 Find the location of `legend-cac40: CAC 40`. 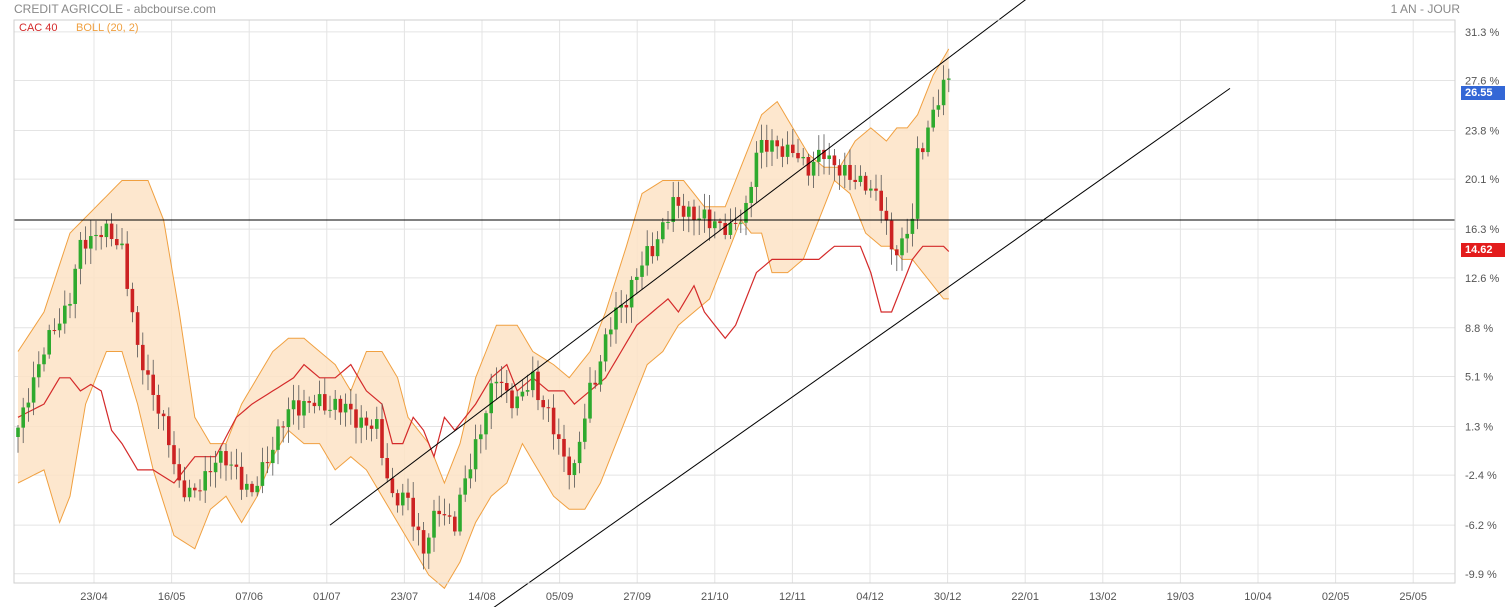

legend-cac40: CAC 40 is located at coordinates (38, 28).